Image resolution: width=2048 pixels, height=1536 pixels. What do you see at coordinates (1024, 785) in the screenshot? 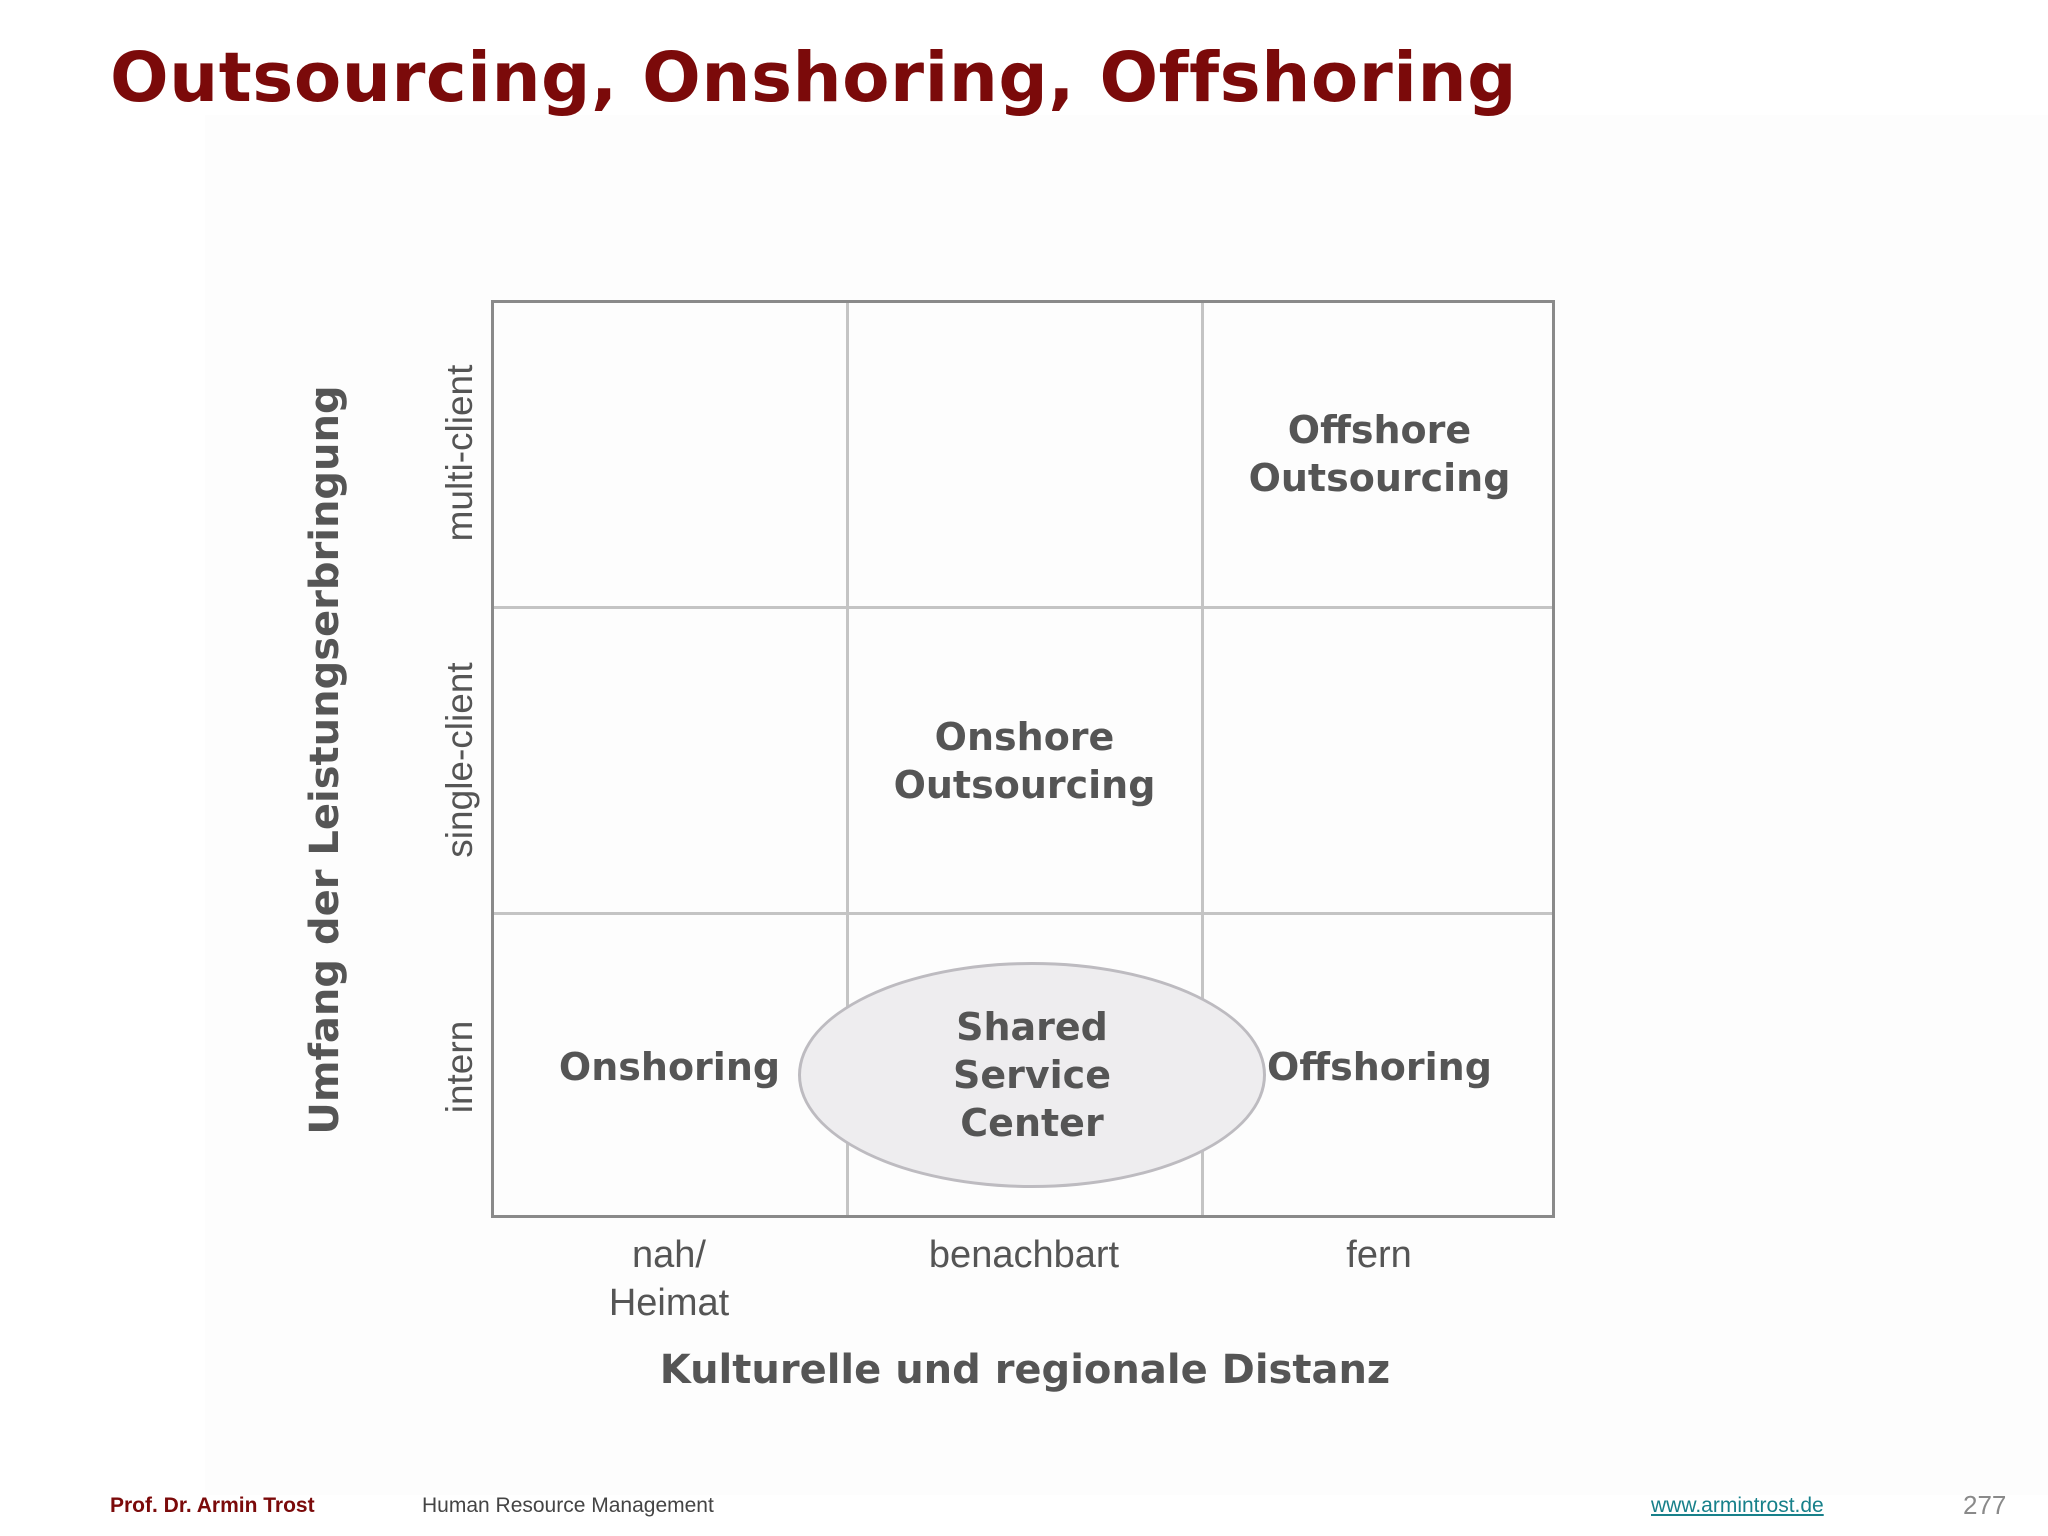
I see `cell-onshore-outsourcing-line2: Outsourcing` at bounding box center [1024, 785].